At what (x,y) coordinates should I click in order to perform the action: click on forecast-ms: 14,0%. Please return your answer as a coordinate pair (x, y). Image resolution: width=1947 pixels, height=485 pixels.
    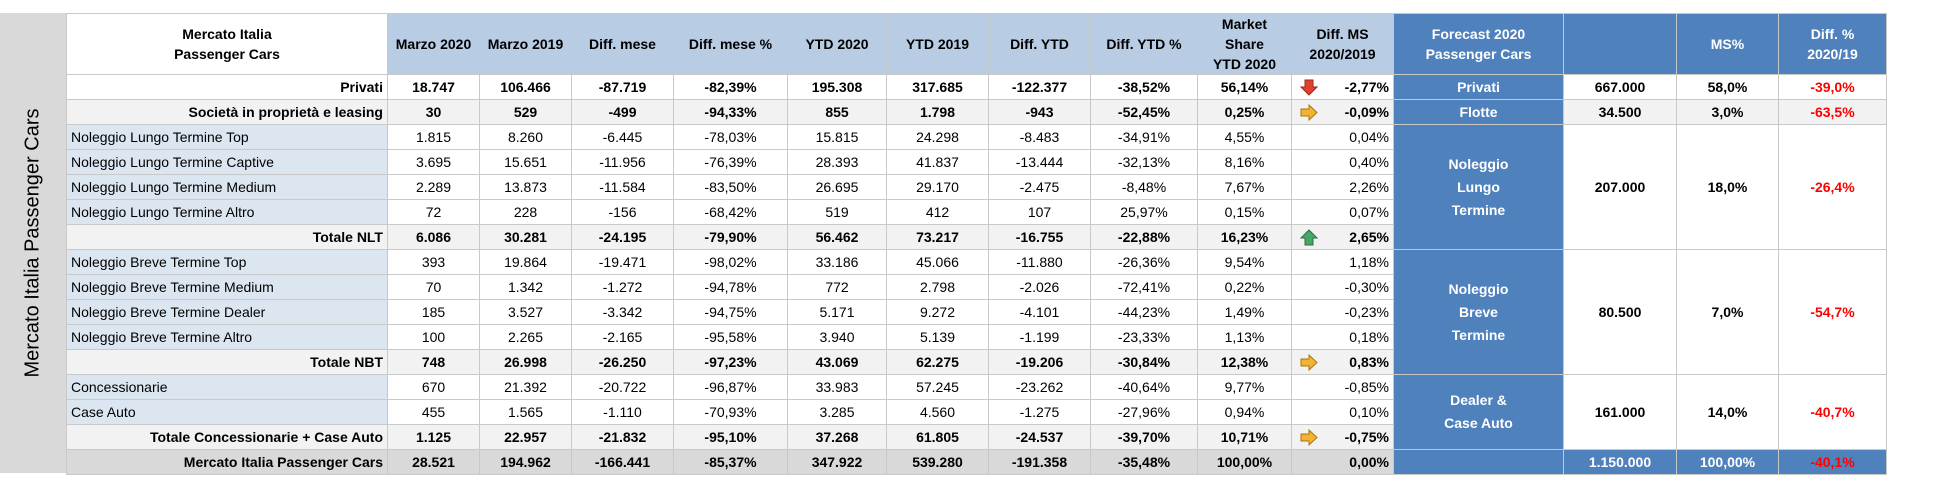
    Looking at the image, I should click on (1727, 412).